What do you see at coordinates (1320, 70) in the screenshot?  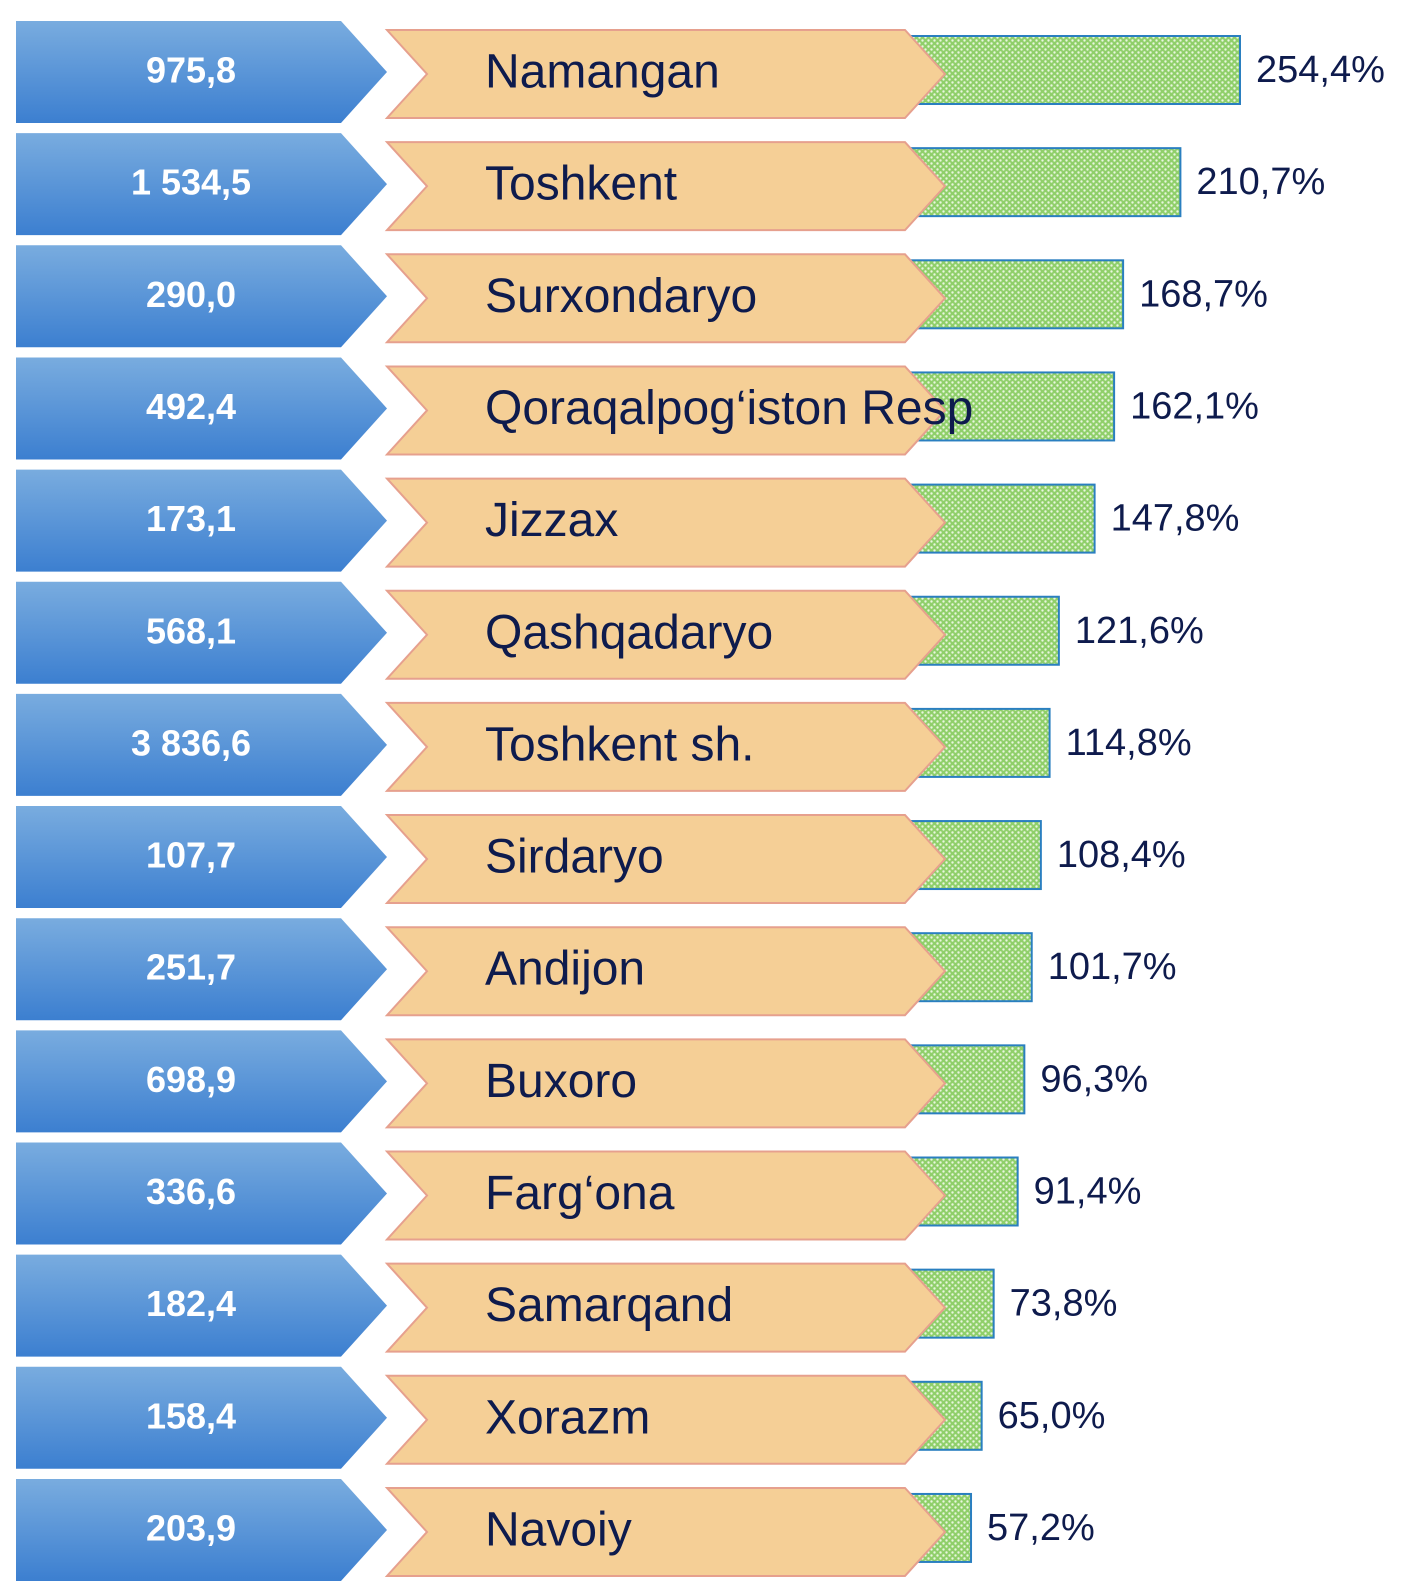 I see `percent-label: 254,4%` at bounding box center [1320, 70].